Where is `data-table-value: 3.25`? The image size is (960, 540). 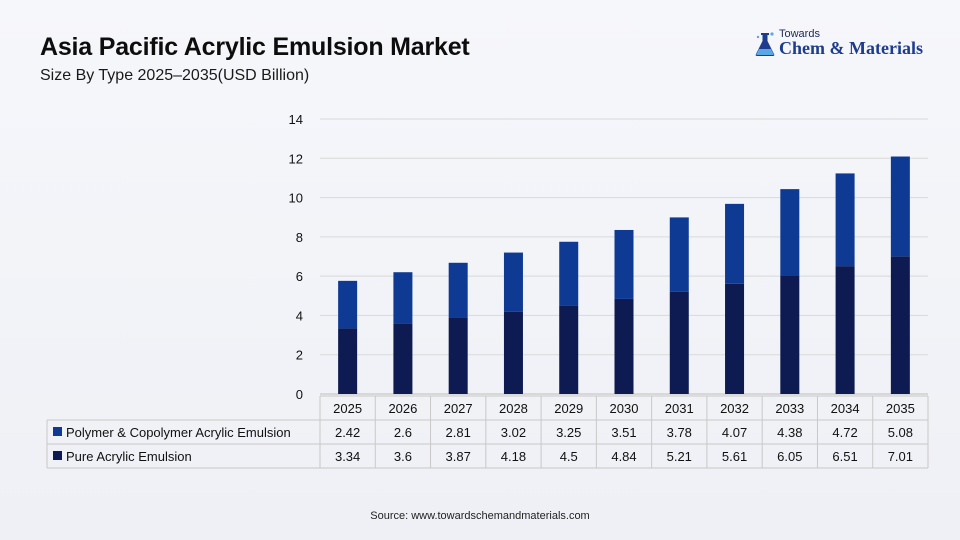 data-table-value: 3.25 is located at coordinates (568, 432).